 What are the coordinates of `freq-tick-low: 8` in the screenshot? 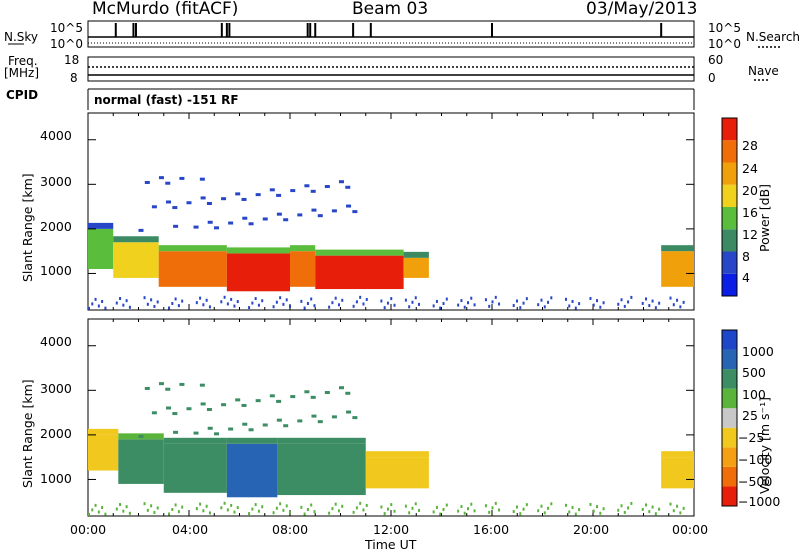 It's located at (74, 78).